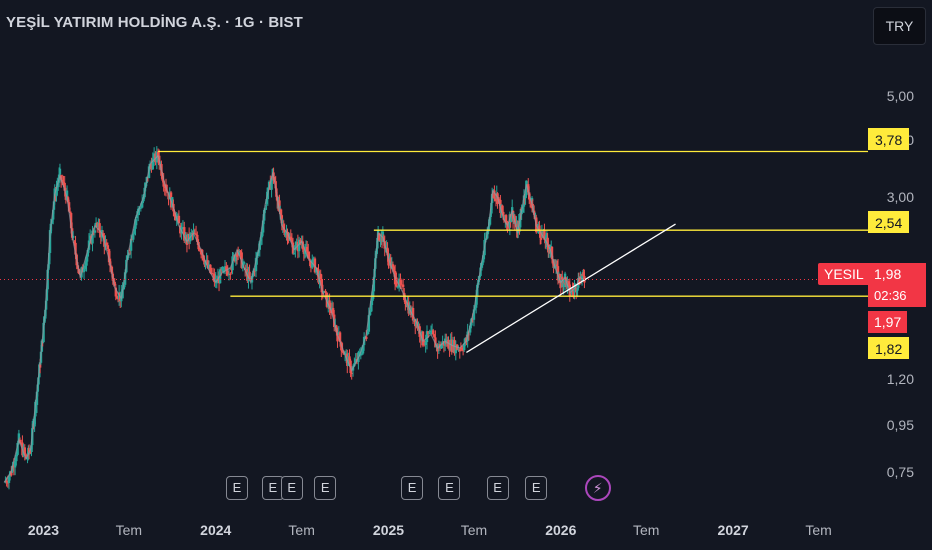  What do you see at coordinates (844, 274) in the screenshot?
I see `symbol-badge: YESIL` at bounding box center [844, 274].